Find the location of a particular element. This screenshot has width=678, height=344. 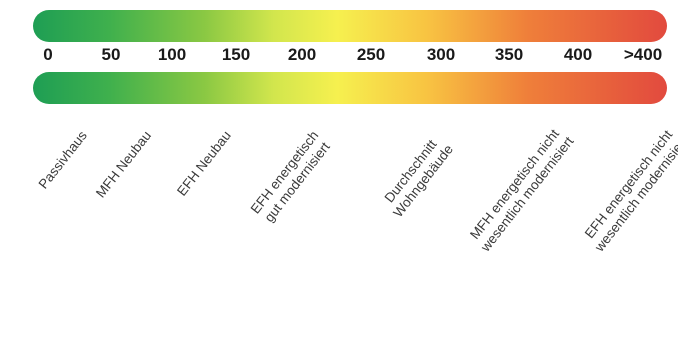

scale-tick-350: 350 is located at coordinates (509, 54).